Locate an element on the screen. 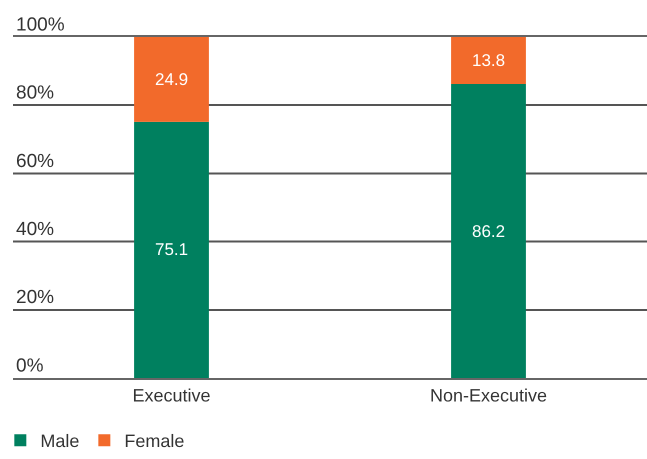  data-label: 86.2 is located at coordinates (489, 231).